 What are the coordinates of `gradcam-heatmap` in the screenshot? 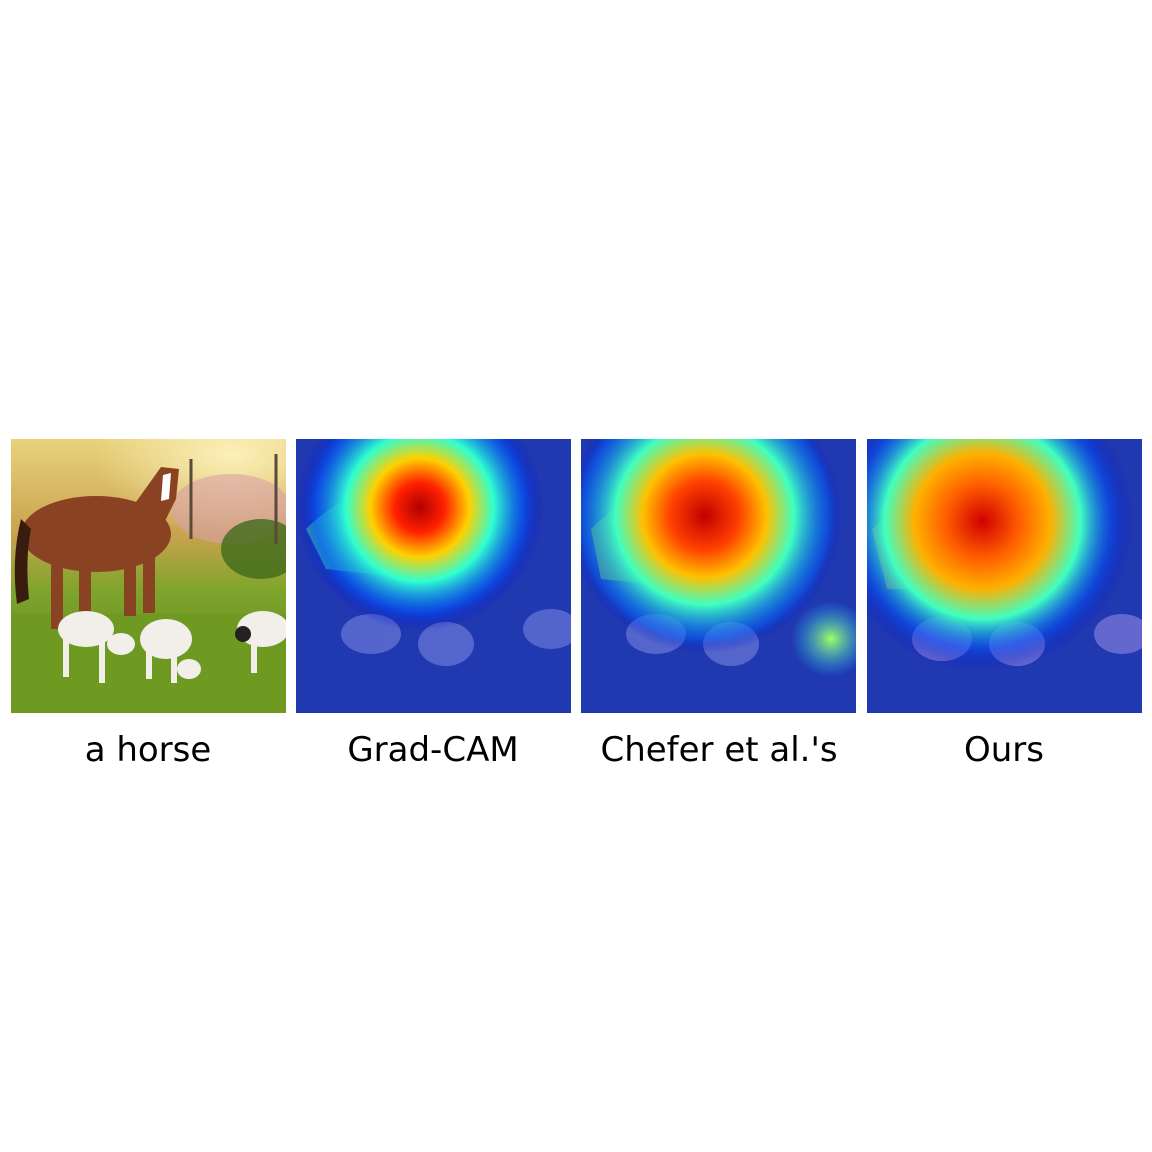 It's located at (433, 576).